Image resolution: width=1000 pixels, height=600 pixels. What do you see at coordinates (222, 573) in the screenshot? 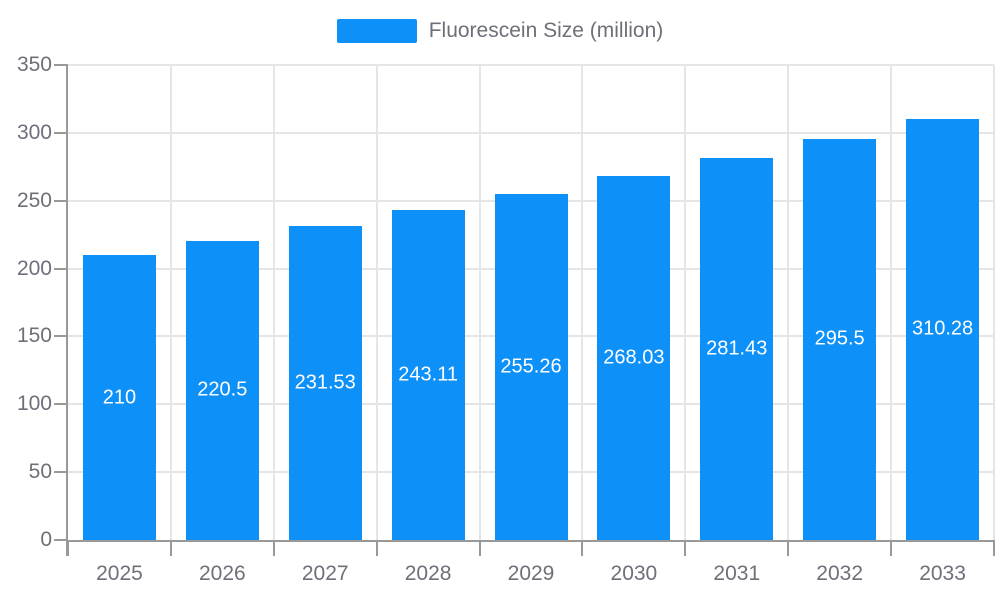
I see `x-axis-label: 2026` at bounding box center [222, 573].